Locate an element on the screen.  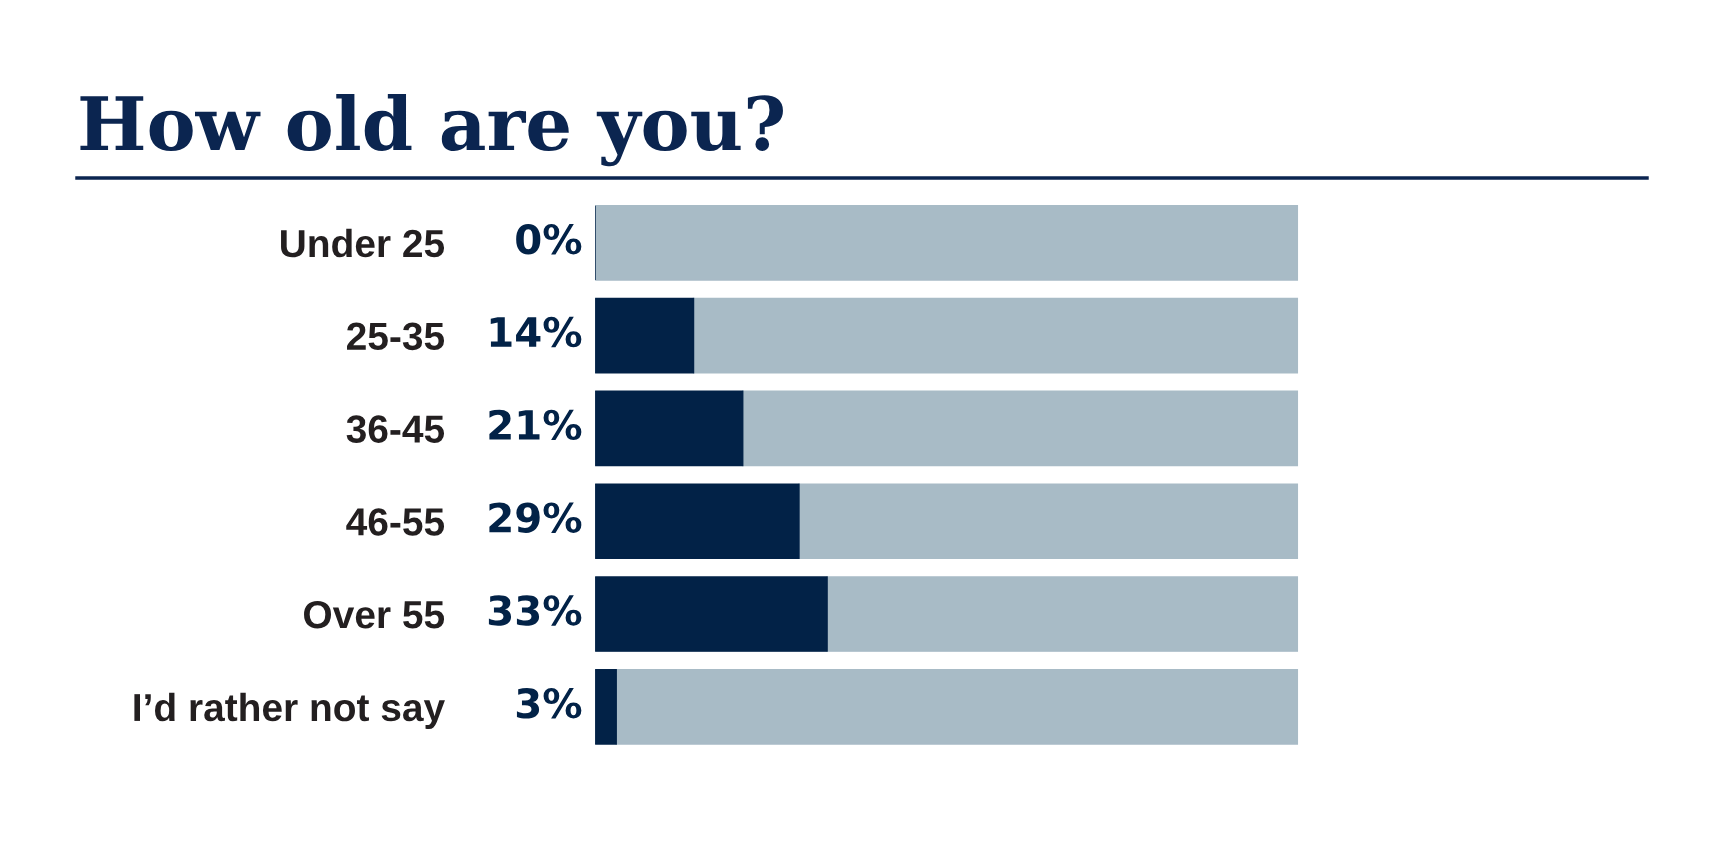
y-tick-label: Under 25 is located at coordinates (363, 243).